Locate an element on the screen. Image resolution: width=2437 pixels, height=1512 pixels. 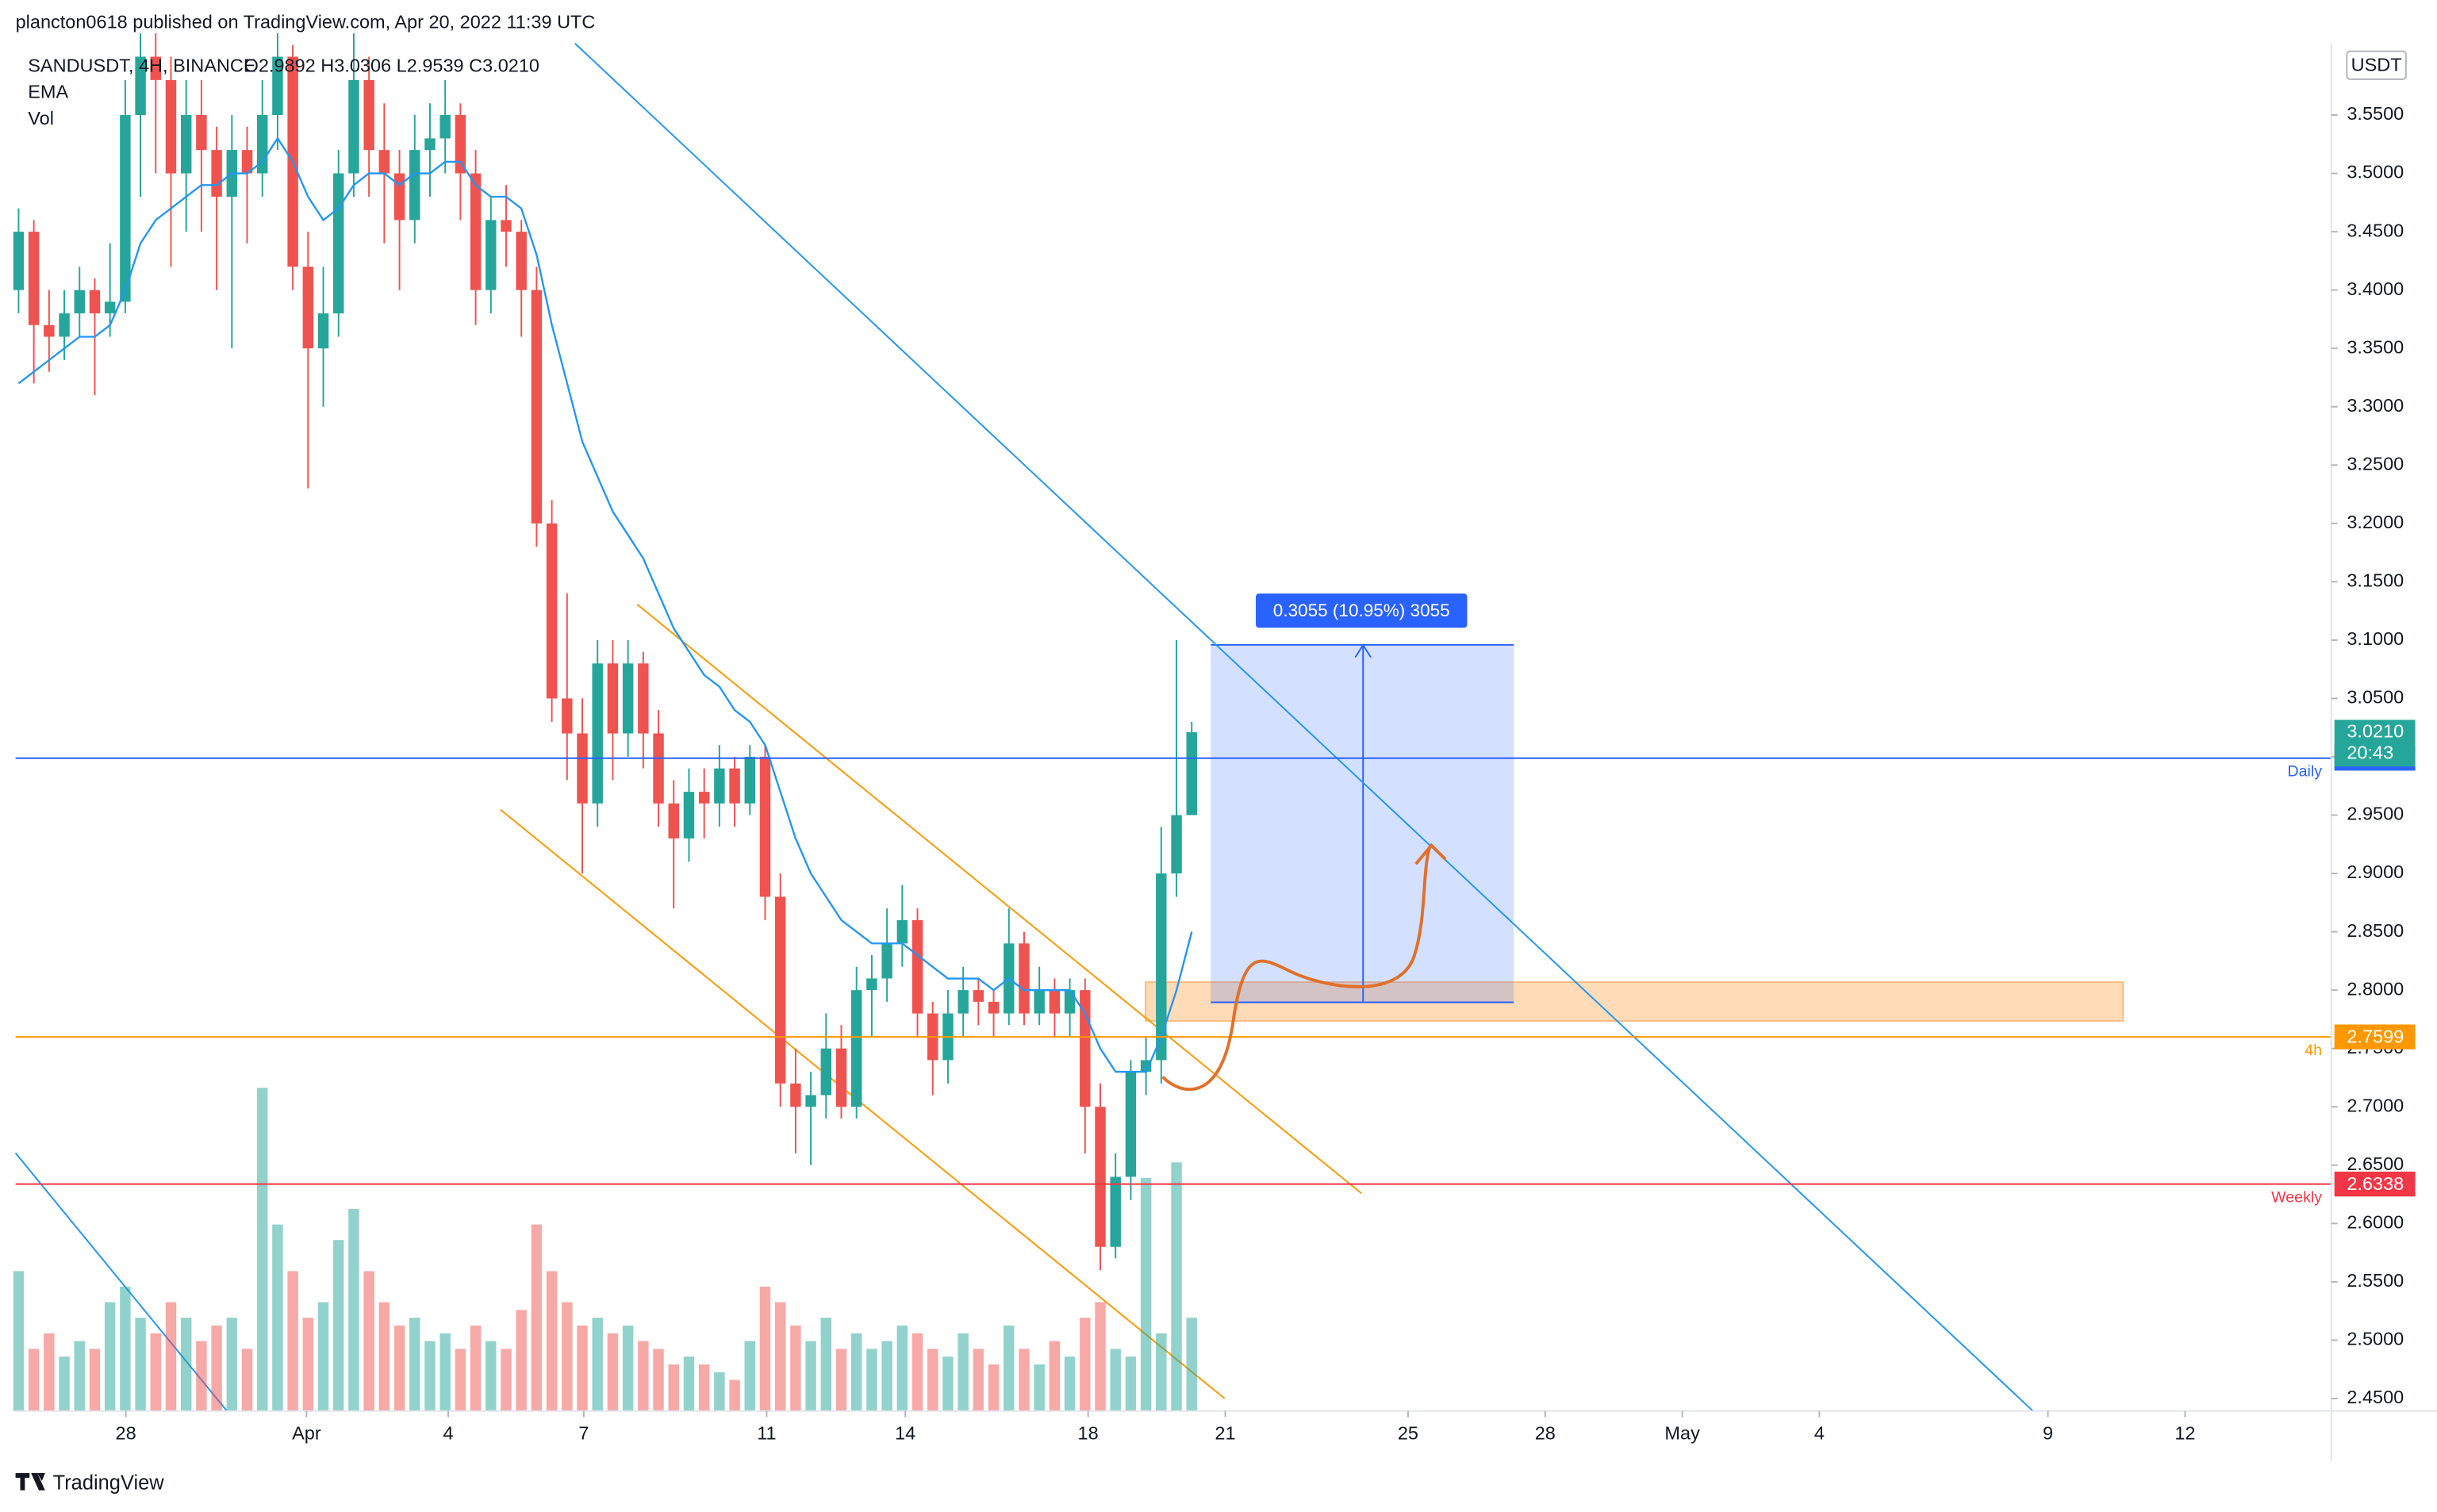
y-tick-label: 3.2500 is located at coordinates (2375, 464).